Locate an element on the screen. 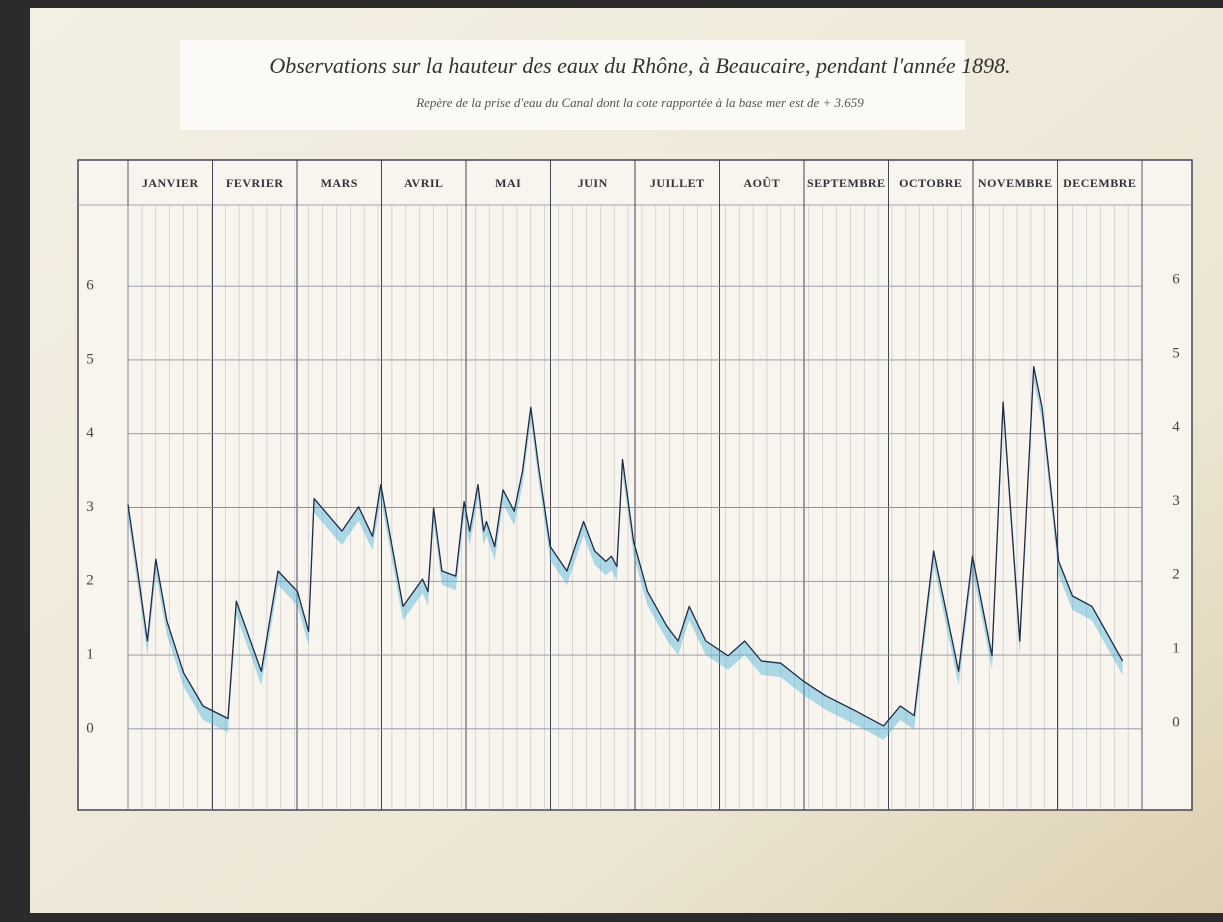 The width and height of the screenshot is (1223, 922). y2-tick-label: 5 is located at coordinates (1176, 353).